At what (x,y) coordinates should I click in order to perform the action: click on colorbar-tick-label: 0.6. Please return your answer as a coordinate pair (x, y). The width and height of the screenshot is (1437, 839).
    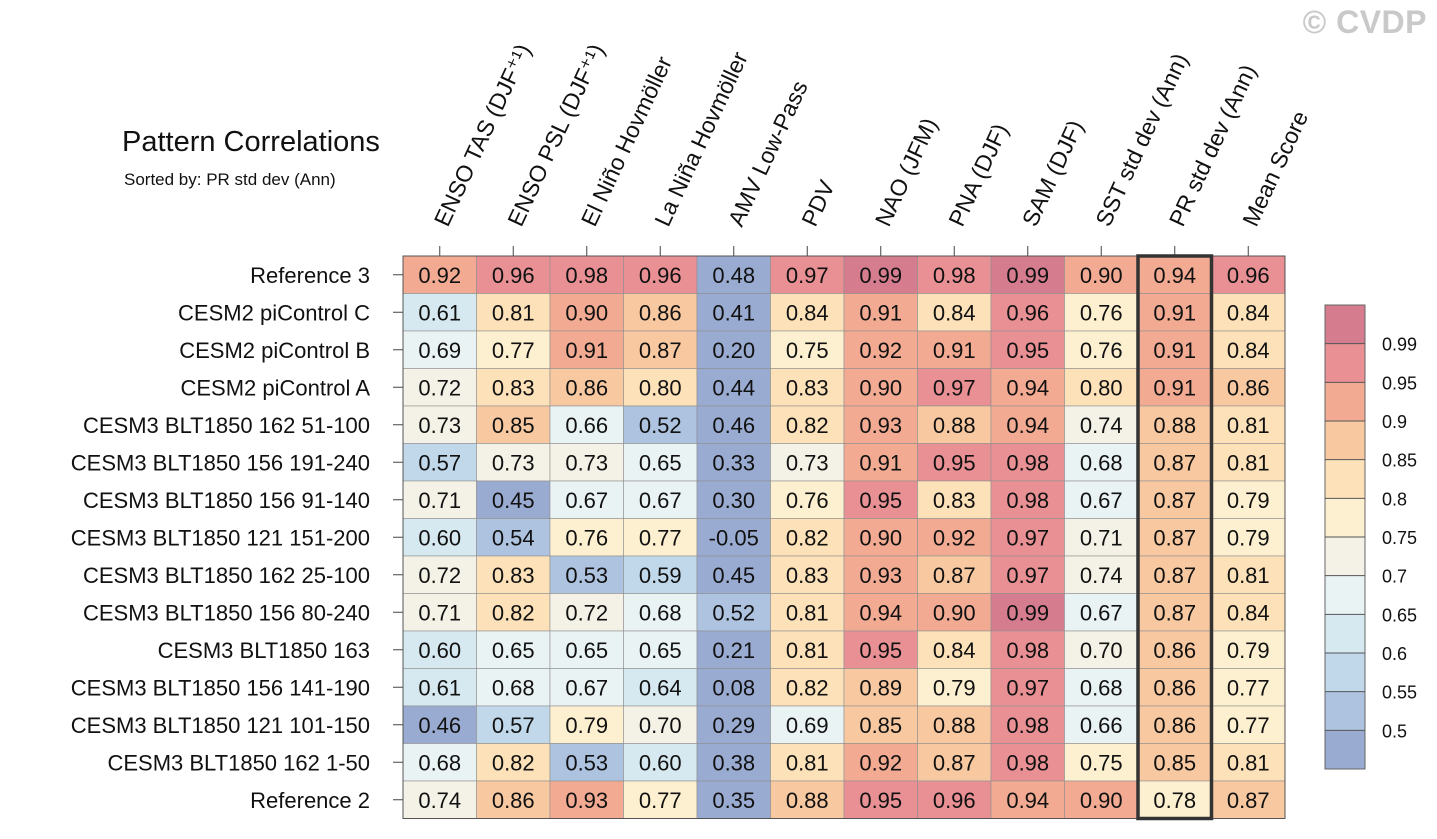
    Looking at the image, I should click on (1394, 654).